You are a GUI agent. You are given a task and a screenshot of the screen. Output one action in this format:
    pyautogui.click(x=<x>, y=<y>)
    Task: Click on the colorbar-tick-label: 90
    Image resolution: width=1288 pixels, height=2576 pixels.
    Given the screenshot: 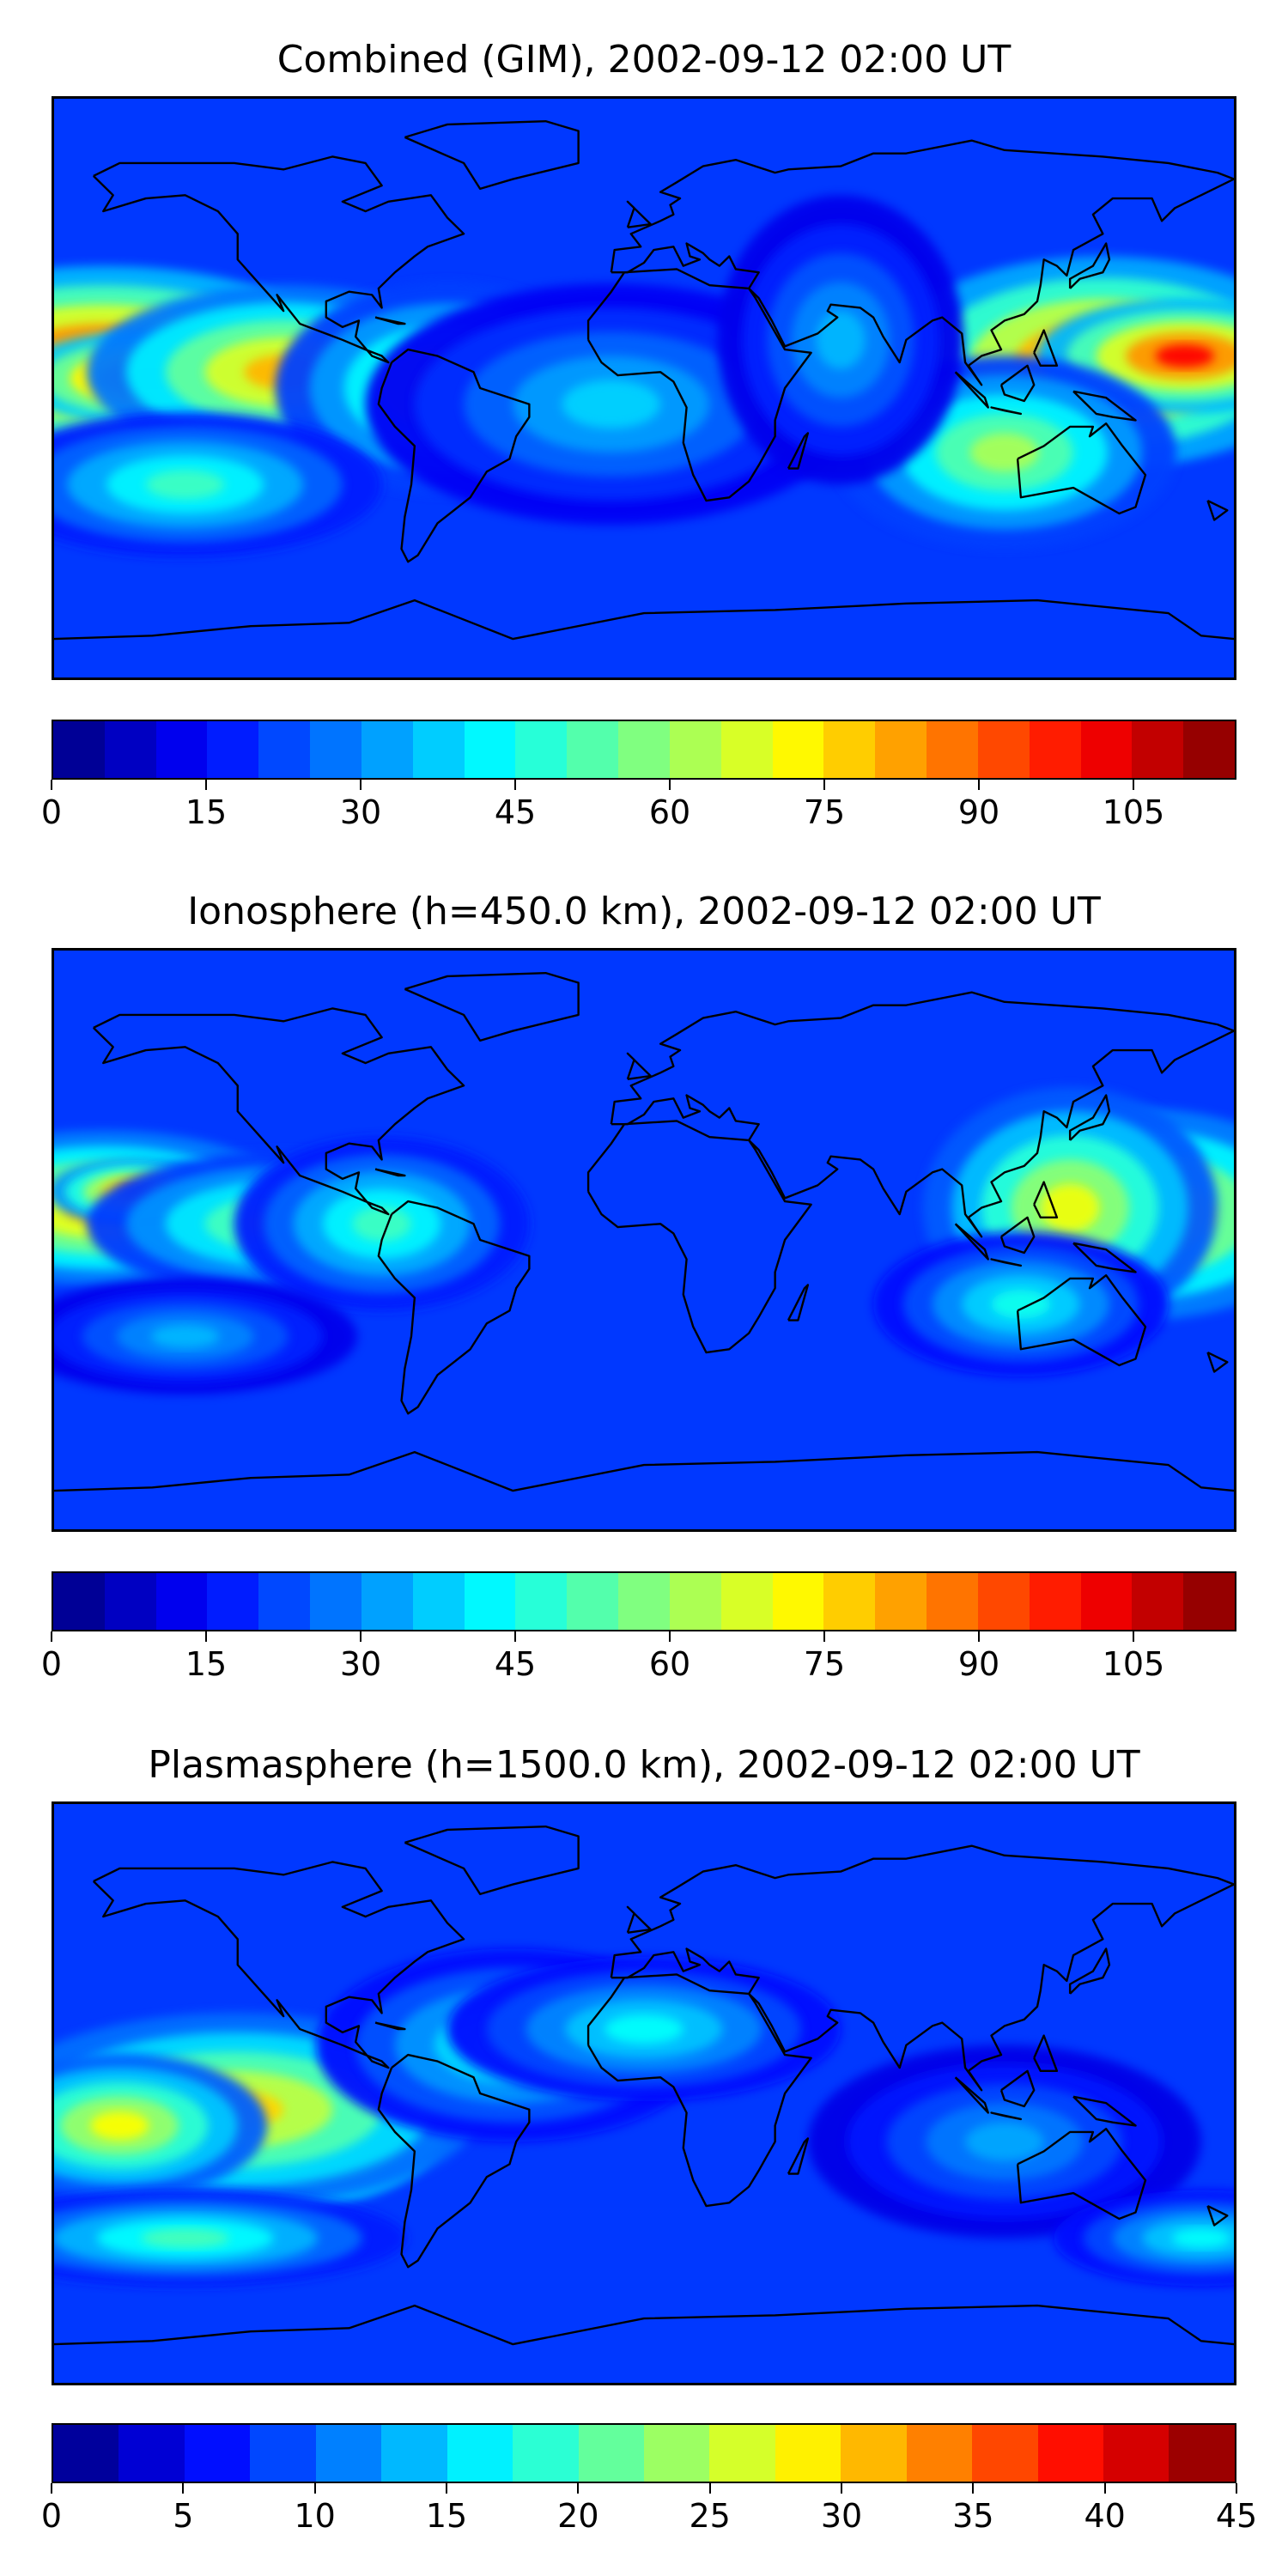 What is the action you would take?
    pyautogui.click(x=979, y=1664)
    